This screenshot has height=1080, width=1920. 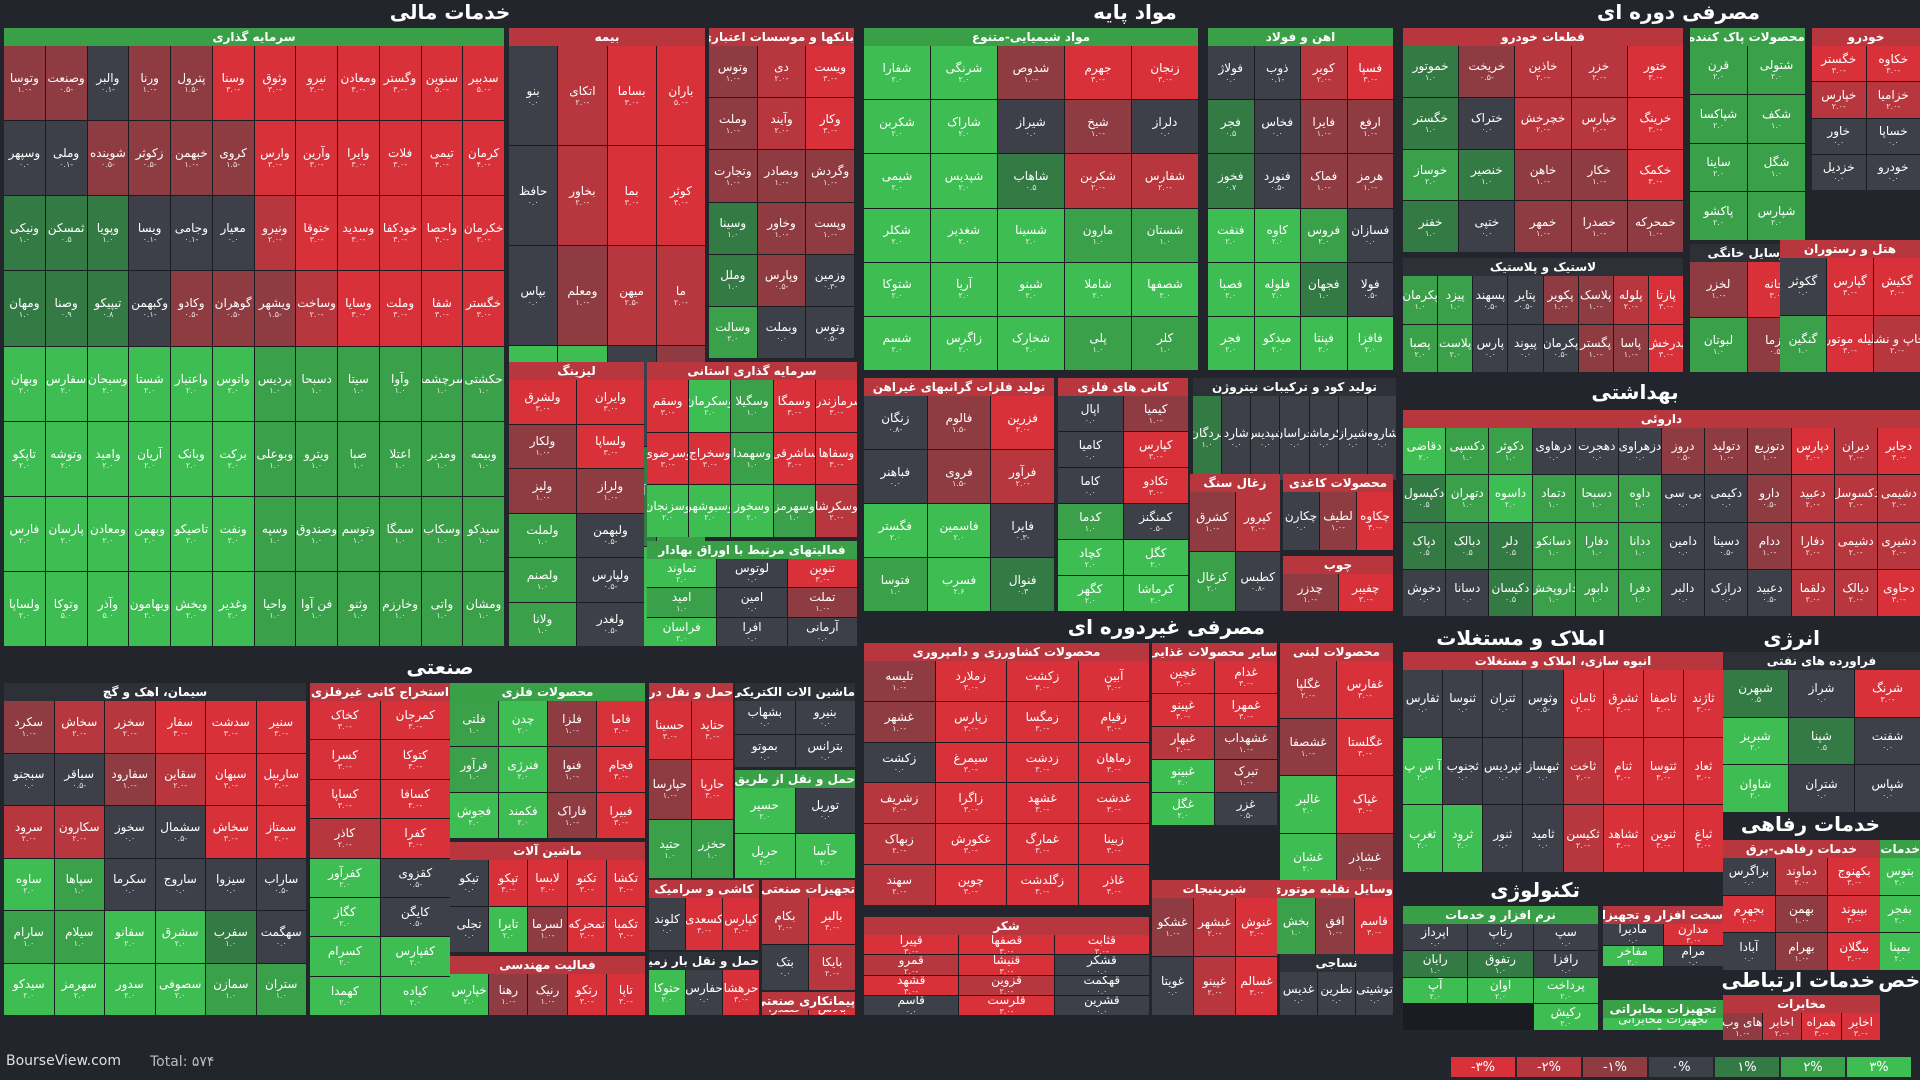 What do you see at coordinates (582, 196) in the screenshot?
I see `stock-tile: بخاور -۲.۰` at bounding box center [582, 196].